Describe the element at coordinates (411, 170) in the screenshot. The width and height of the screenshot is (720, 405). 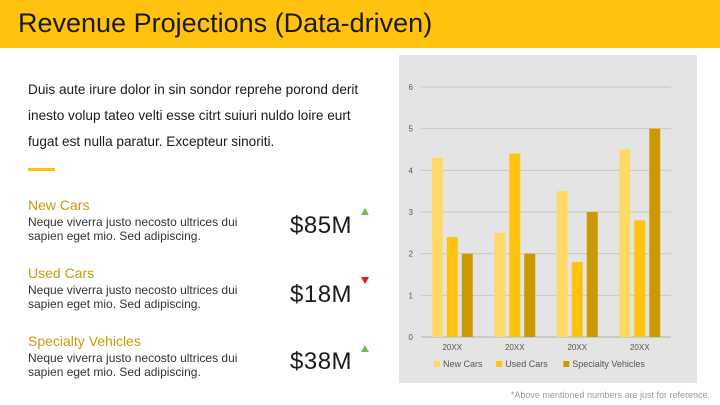
I see `y-tick-label: 4` at that location.